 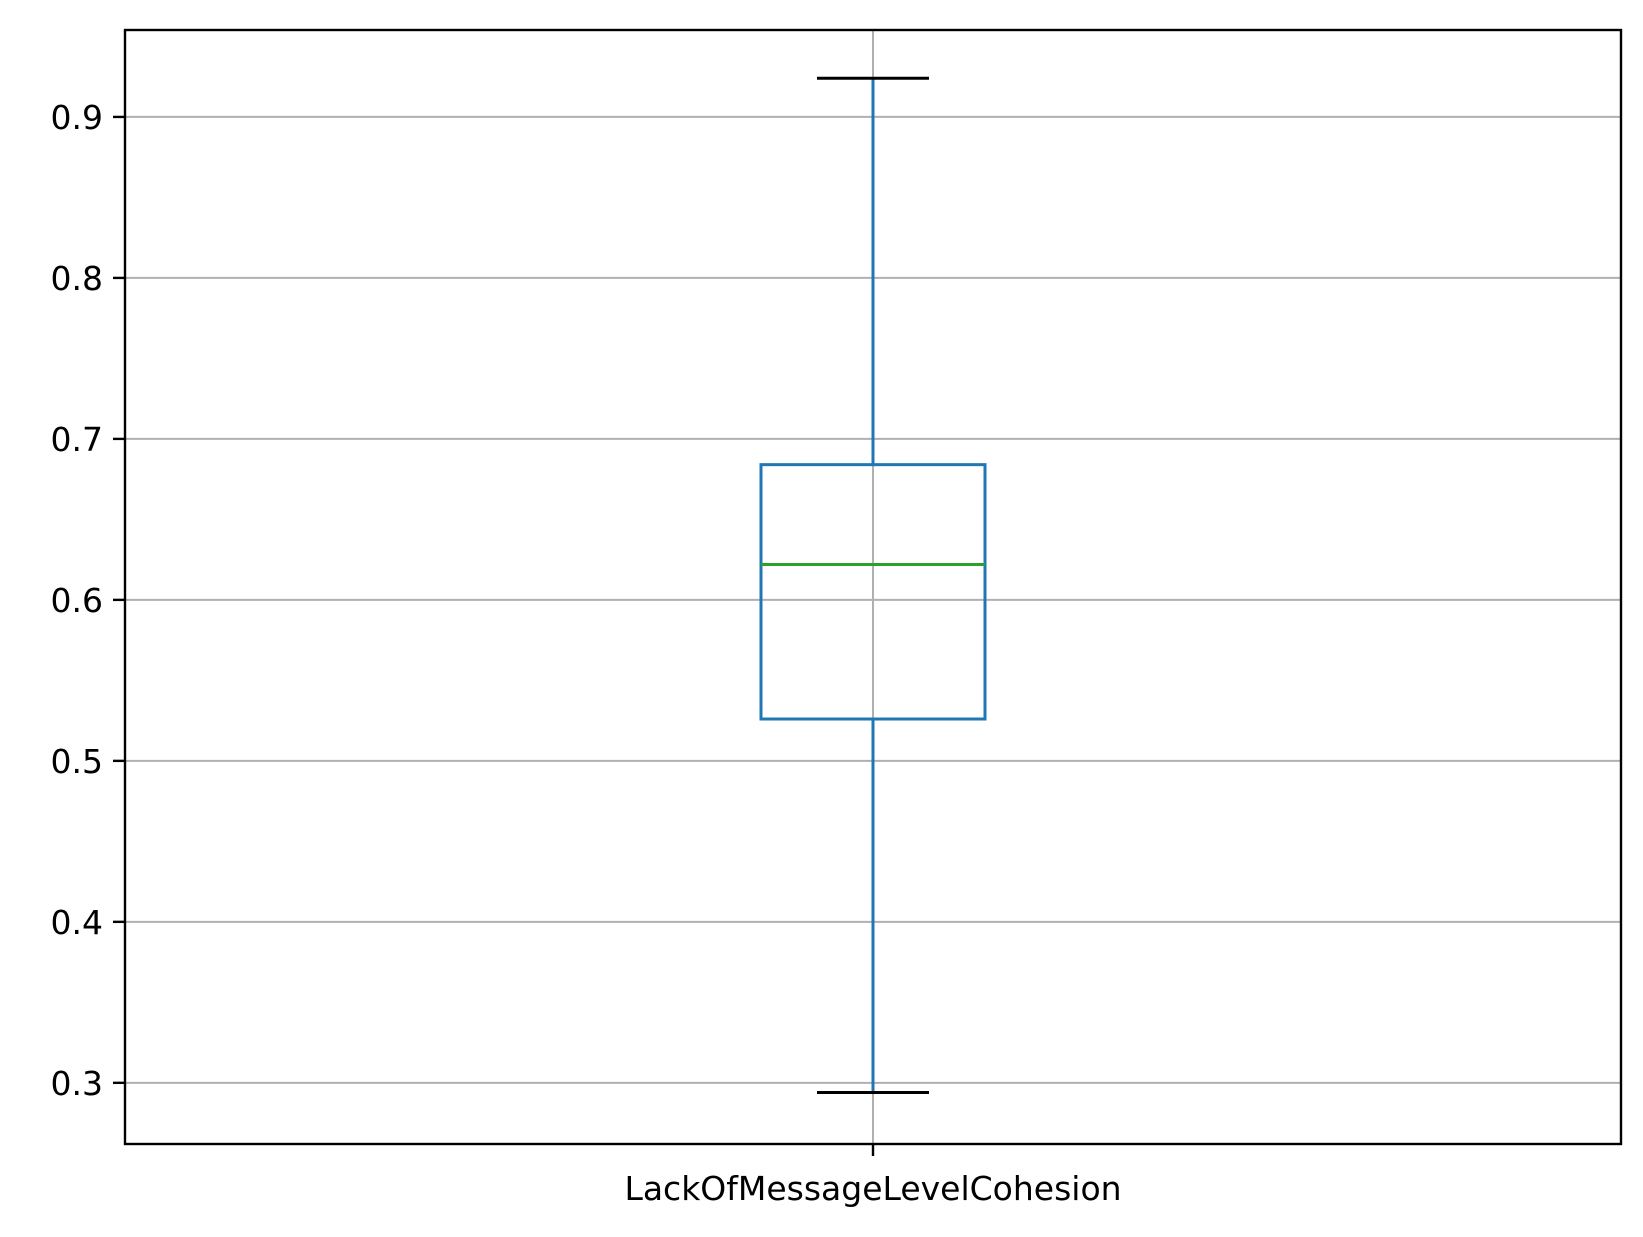 What do you see at coordinates (77, 600) in the screenshot?
I see `y-tick-label: 0.6` at bounding box center [77, 600].